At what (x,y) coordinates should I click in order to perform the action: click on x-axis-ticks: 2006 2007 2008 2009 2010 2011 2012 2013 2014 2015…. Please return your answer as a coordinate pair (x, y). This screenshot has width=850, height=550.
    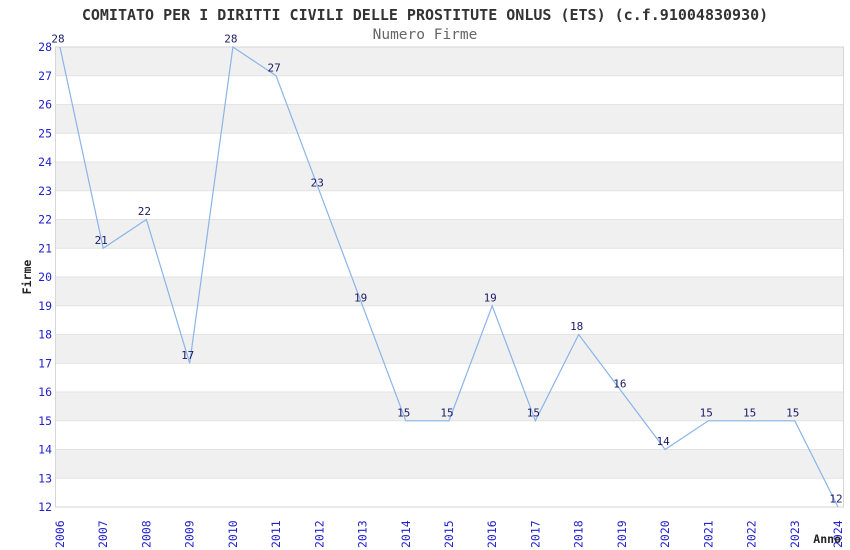
    Looking at the image, I should click on (449, 534).